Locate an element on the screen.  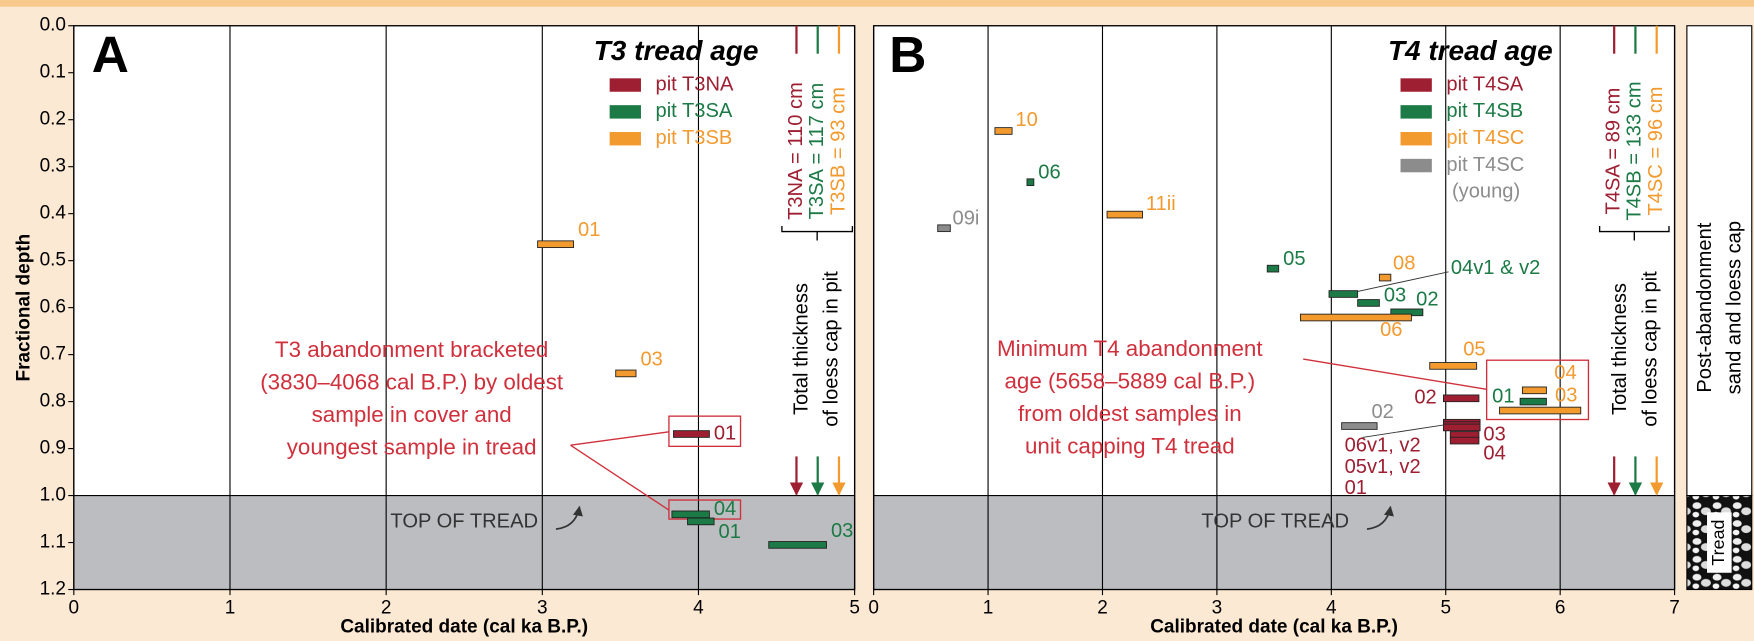
thickness-label: T4SB = 133 cm is located at coordinates (1635, 150).